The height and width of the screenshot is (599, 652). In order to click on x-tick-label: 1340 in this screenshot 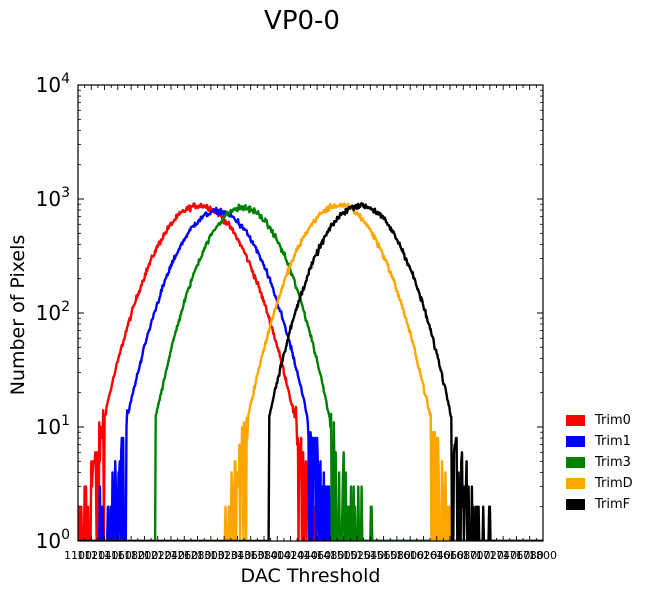, I will do `click(237, 555)`.